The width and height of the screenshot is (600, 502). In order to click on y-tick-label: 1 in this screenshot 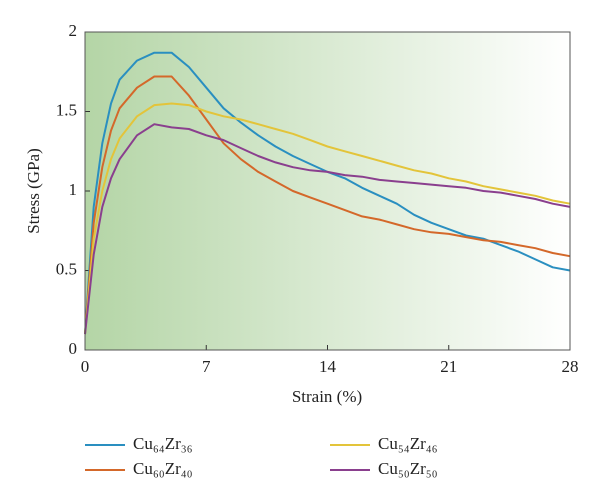, I will do `click(73, 189)`.